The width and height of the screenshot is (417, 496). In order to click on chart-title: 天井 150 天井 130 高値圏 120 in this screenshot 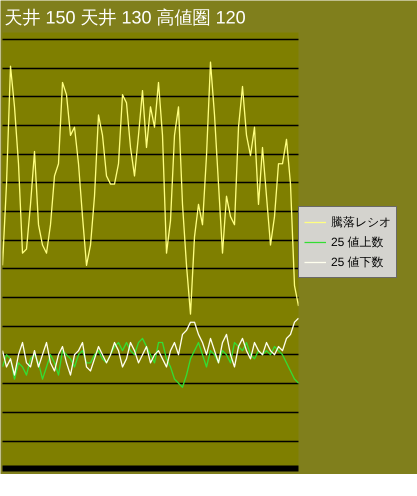, I will do `click(125, 18)`.